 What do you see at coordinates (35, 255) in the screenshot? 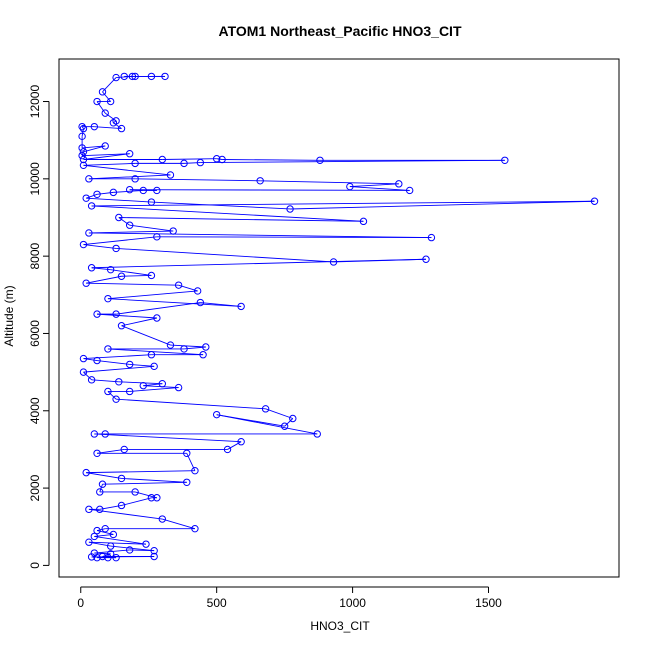
I see `y-tick-label: 8000` at bounding box center [35, 255].